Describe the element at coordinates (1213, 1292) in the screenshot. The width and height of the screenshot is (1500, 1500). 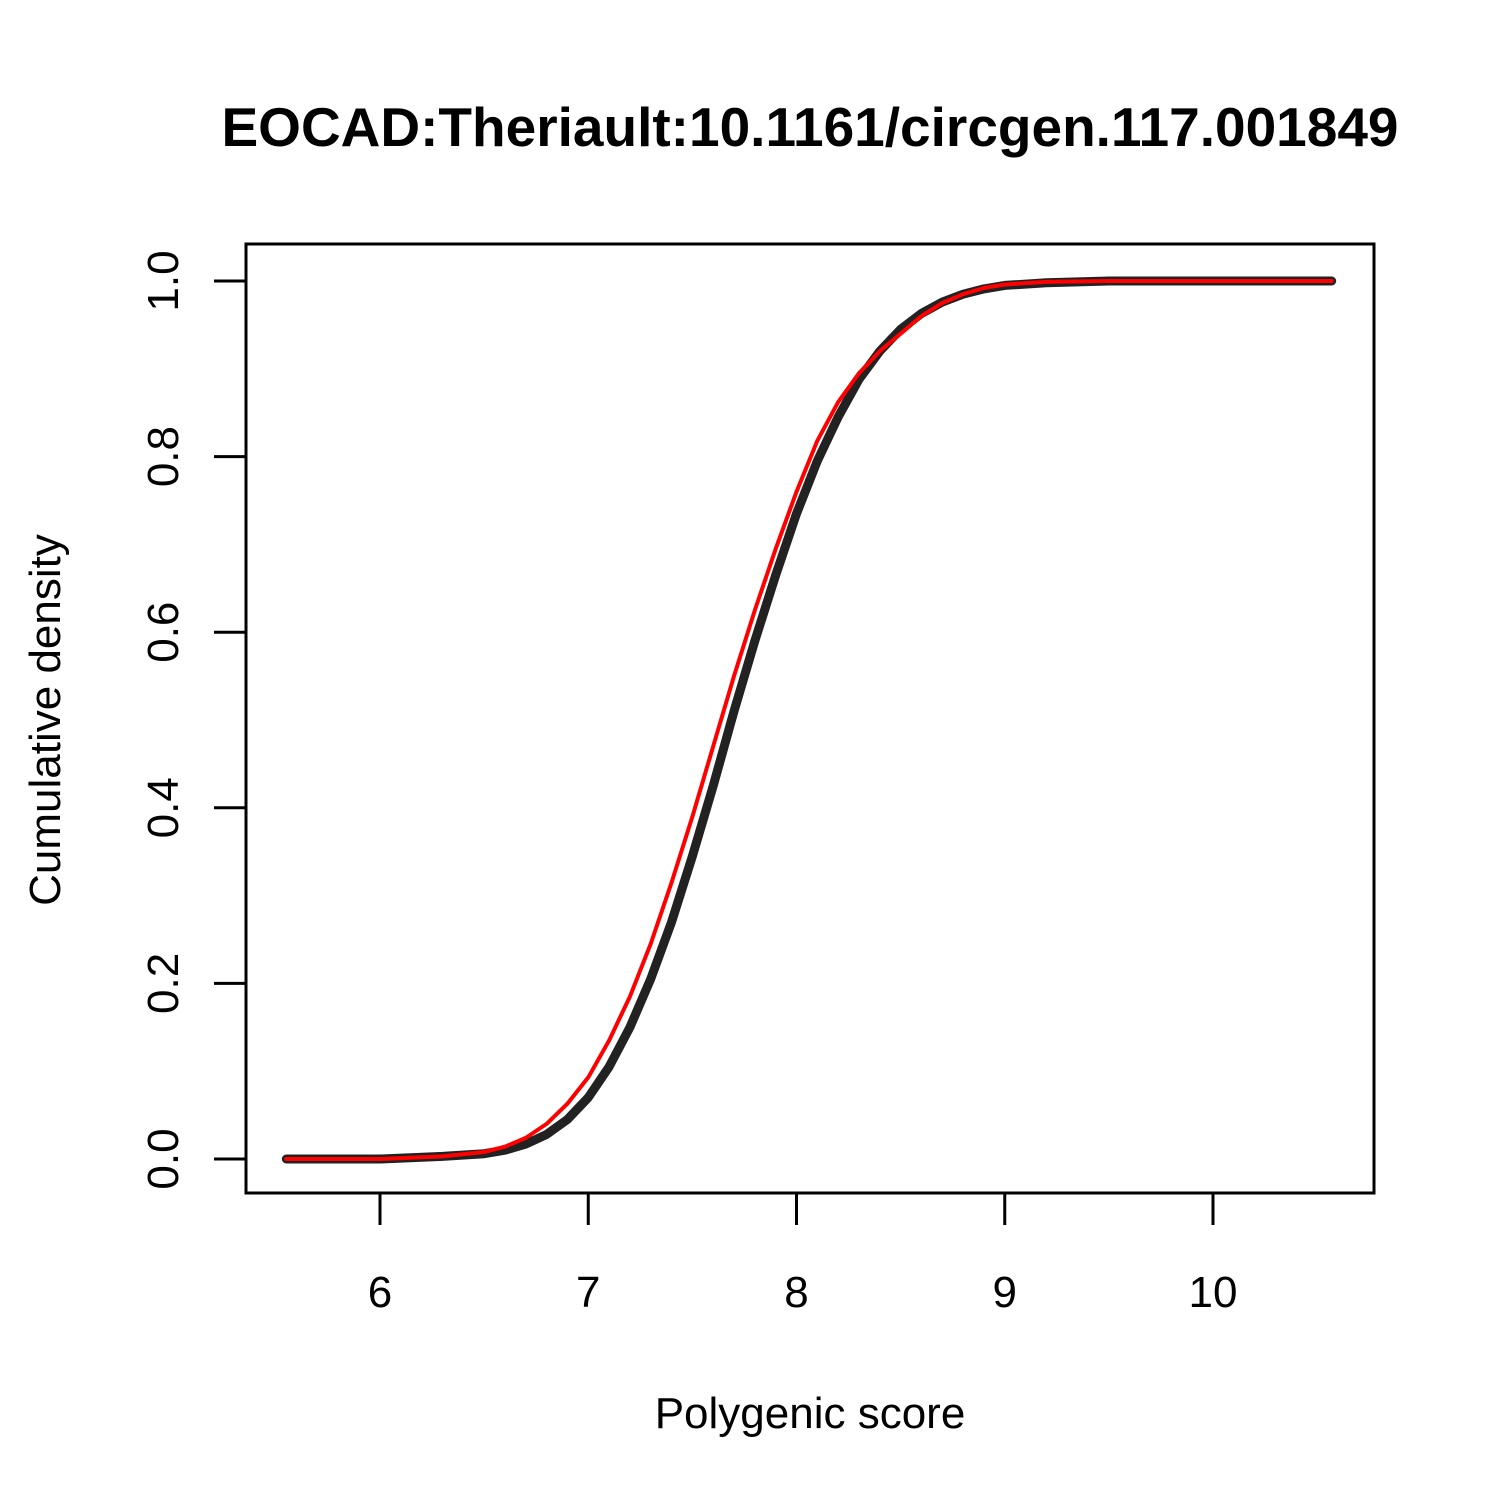
I see `x-tick-label: 10` at that location.